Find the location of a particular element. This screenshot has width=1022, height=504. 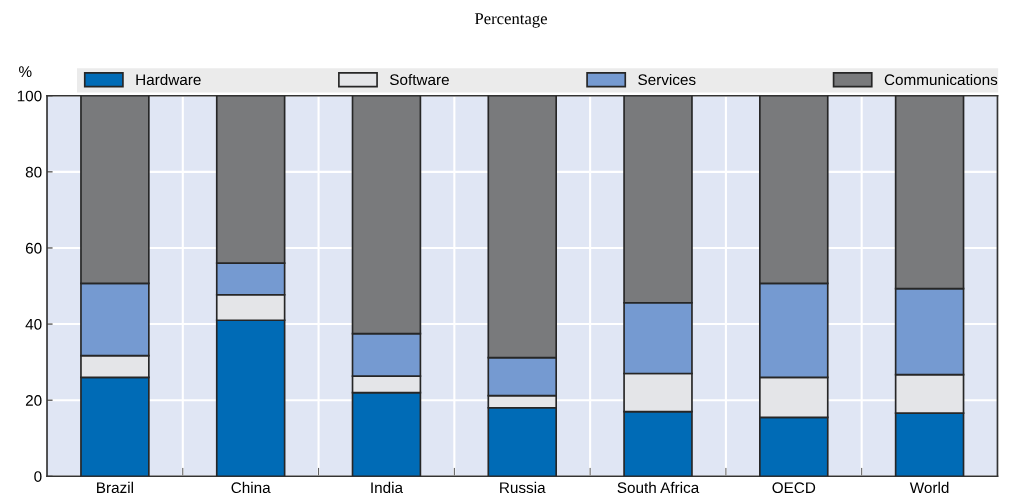

x-tick-label: World is located at coordinates (929, 487).